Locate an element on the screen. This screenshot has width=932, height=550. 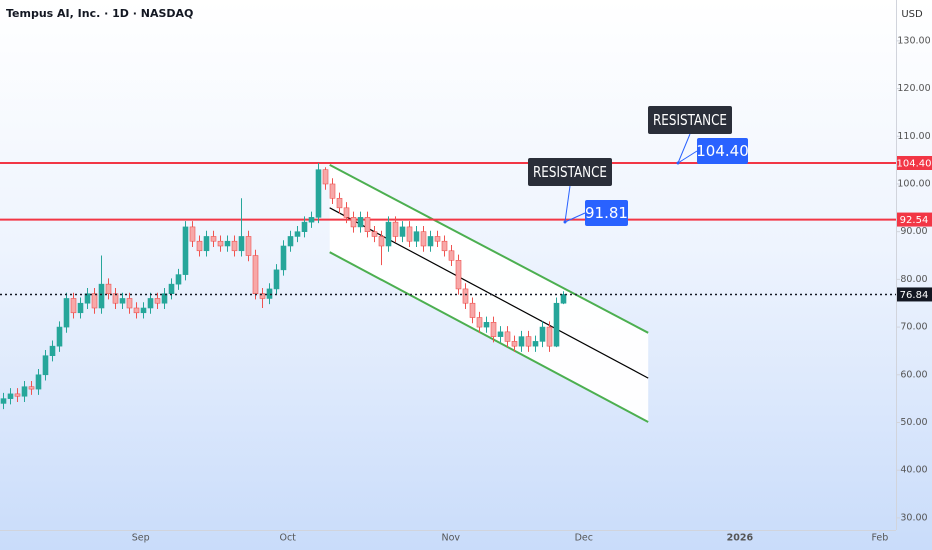
y-tick-label: 110.00 is located at coordinates (913, 136).